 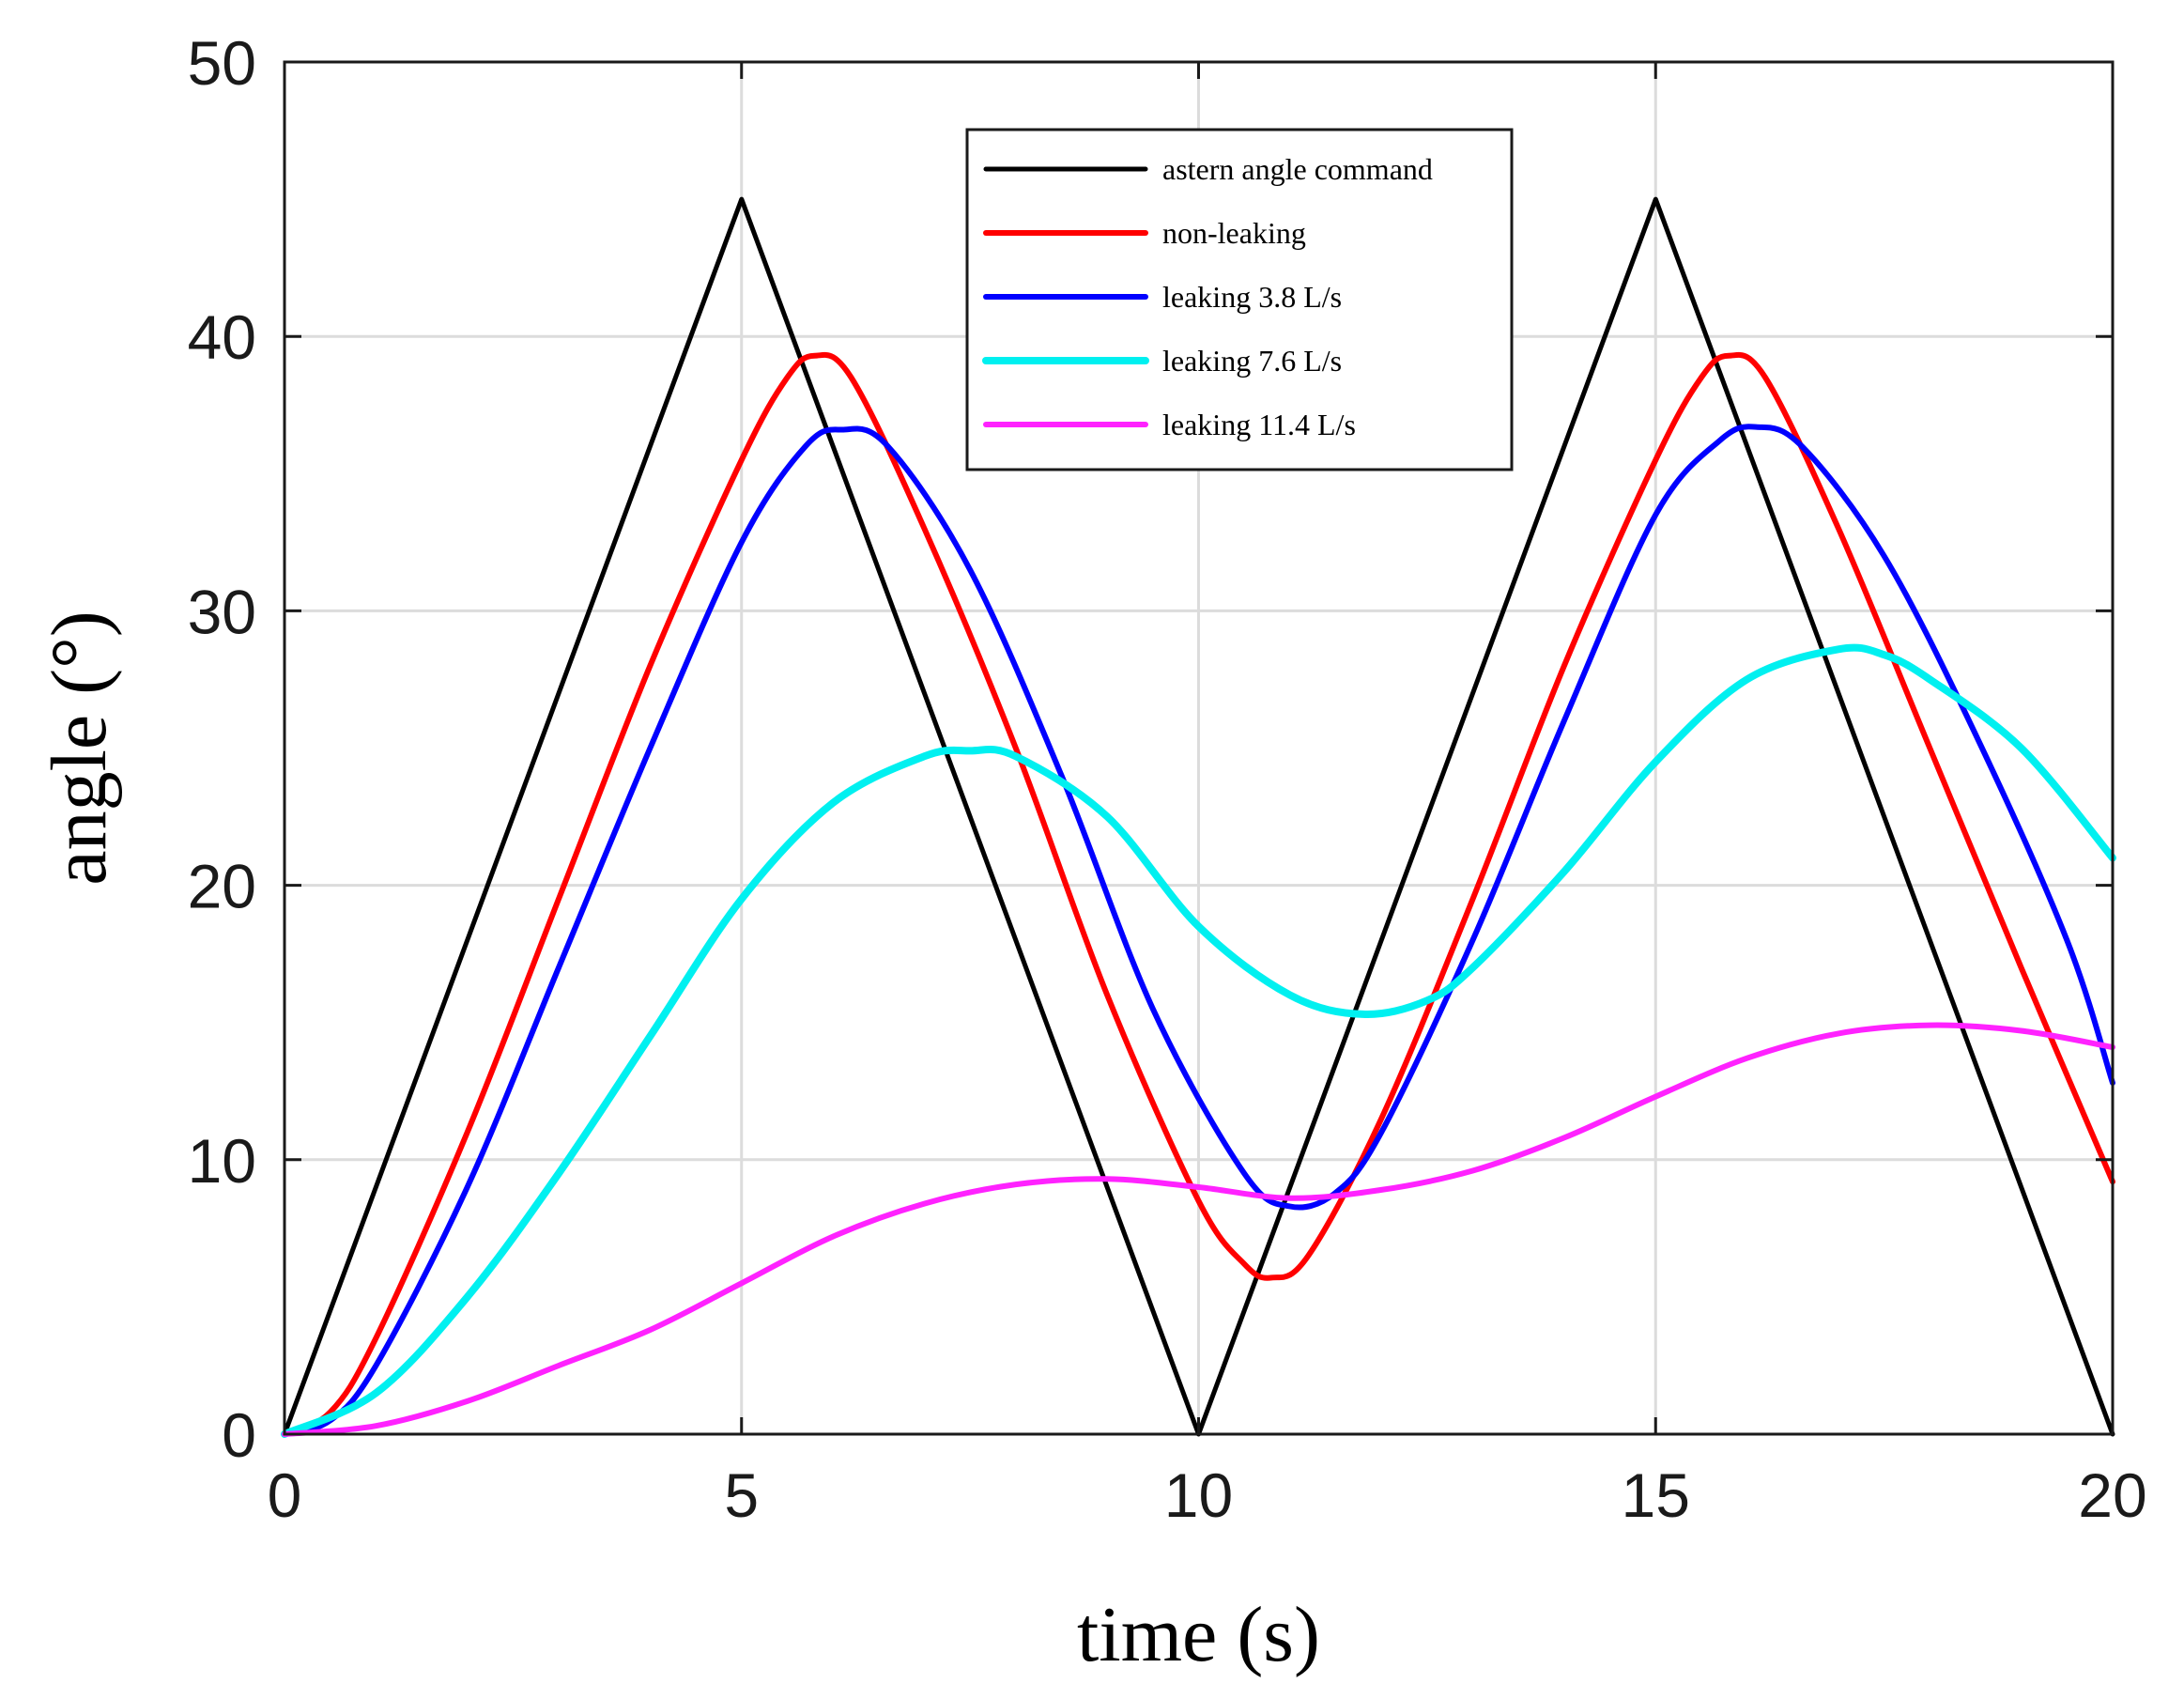 I want to click on legend-label: leaking 3.8 L/s, so click(x=1252, y=297).